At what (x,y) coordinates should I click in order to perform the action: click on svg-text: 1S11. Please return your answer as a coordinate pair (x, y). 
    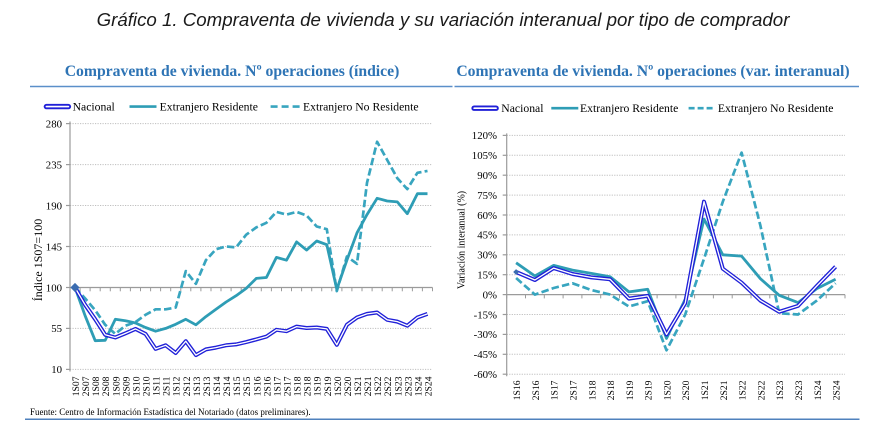
    Looking at the image, I should click on (157, 386).